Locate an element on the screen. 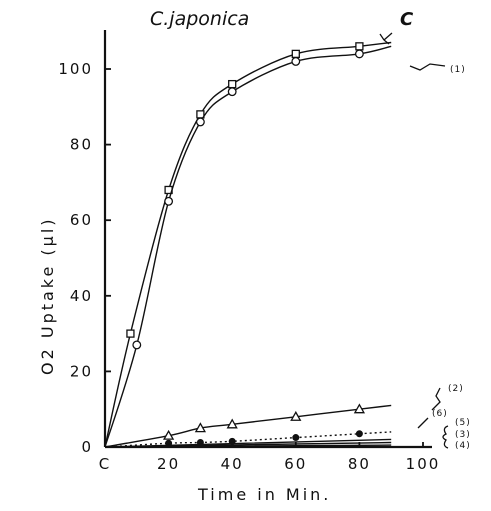 The height and width of the screenshot is (511, 491). chart-title: C.japonica is located at coordinates (199, 19).